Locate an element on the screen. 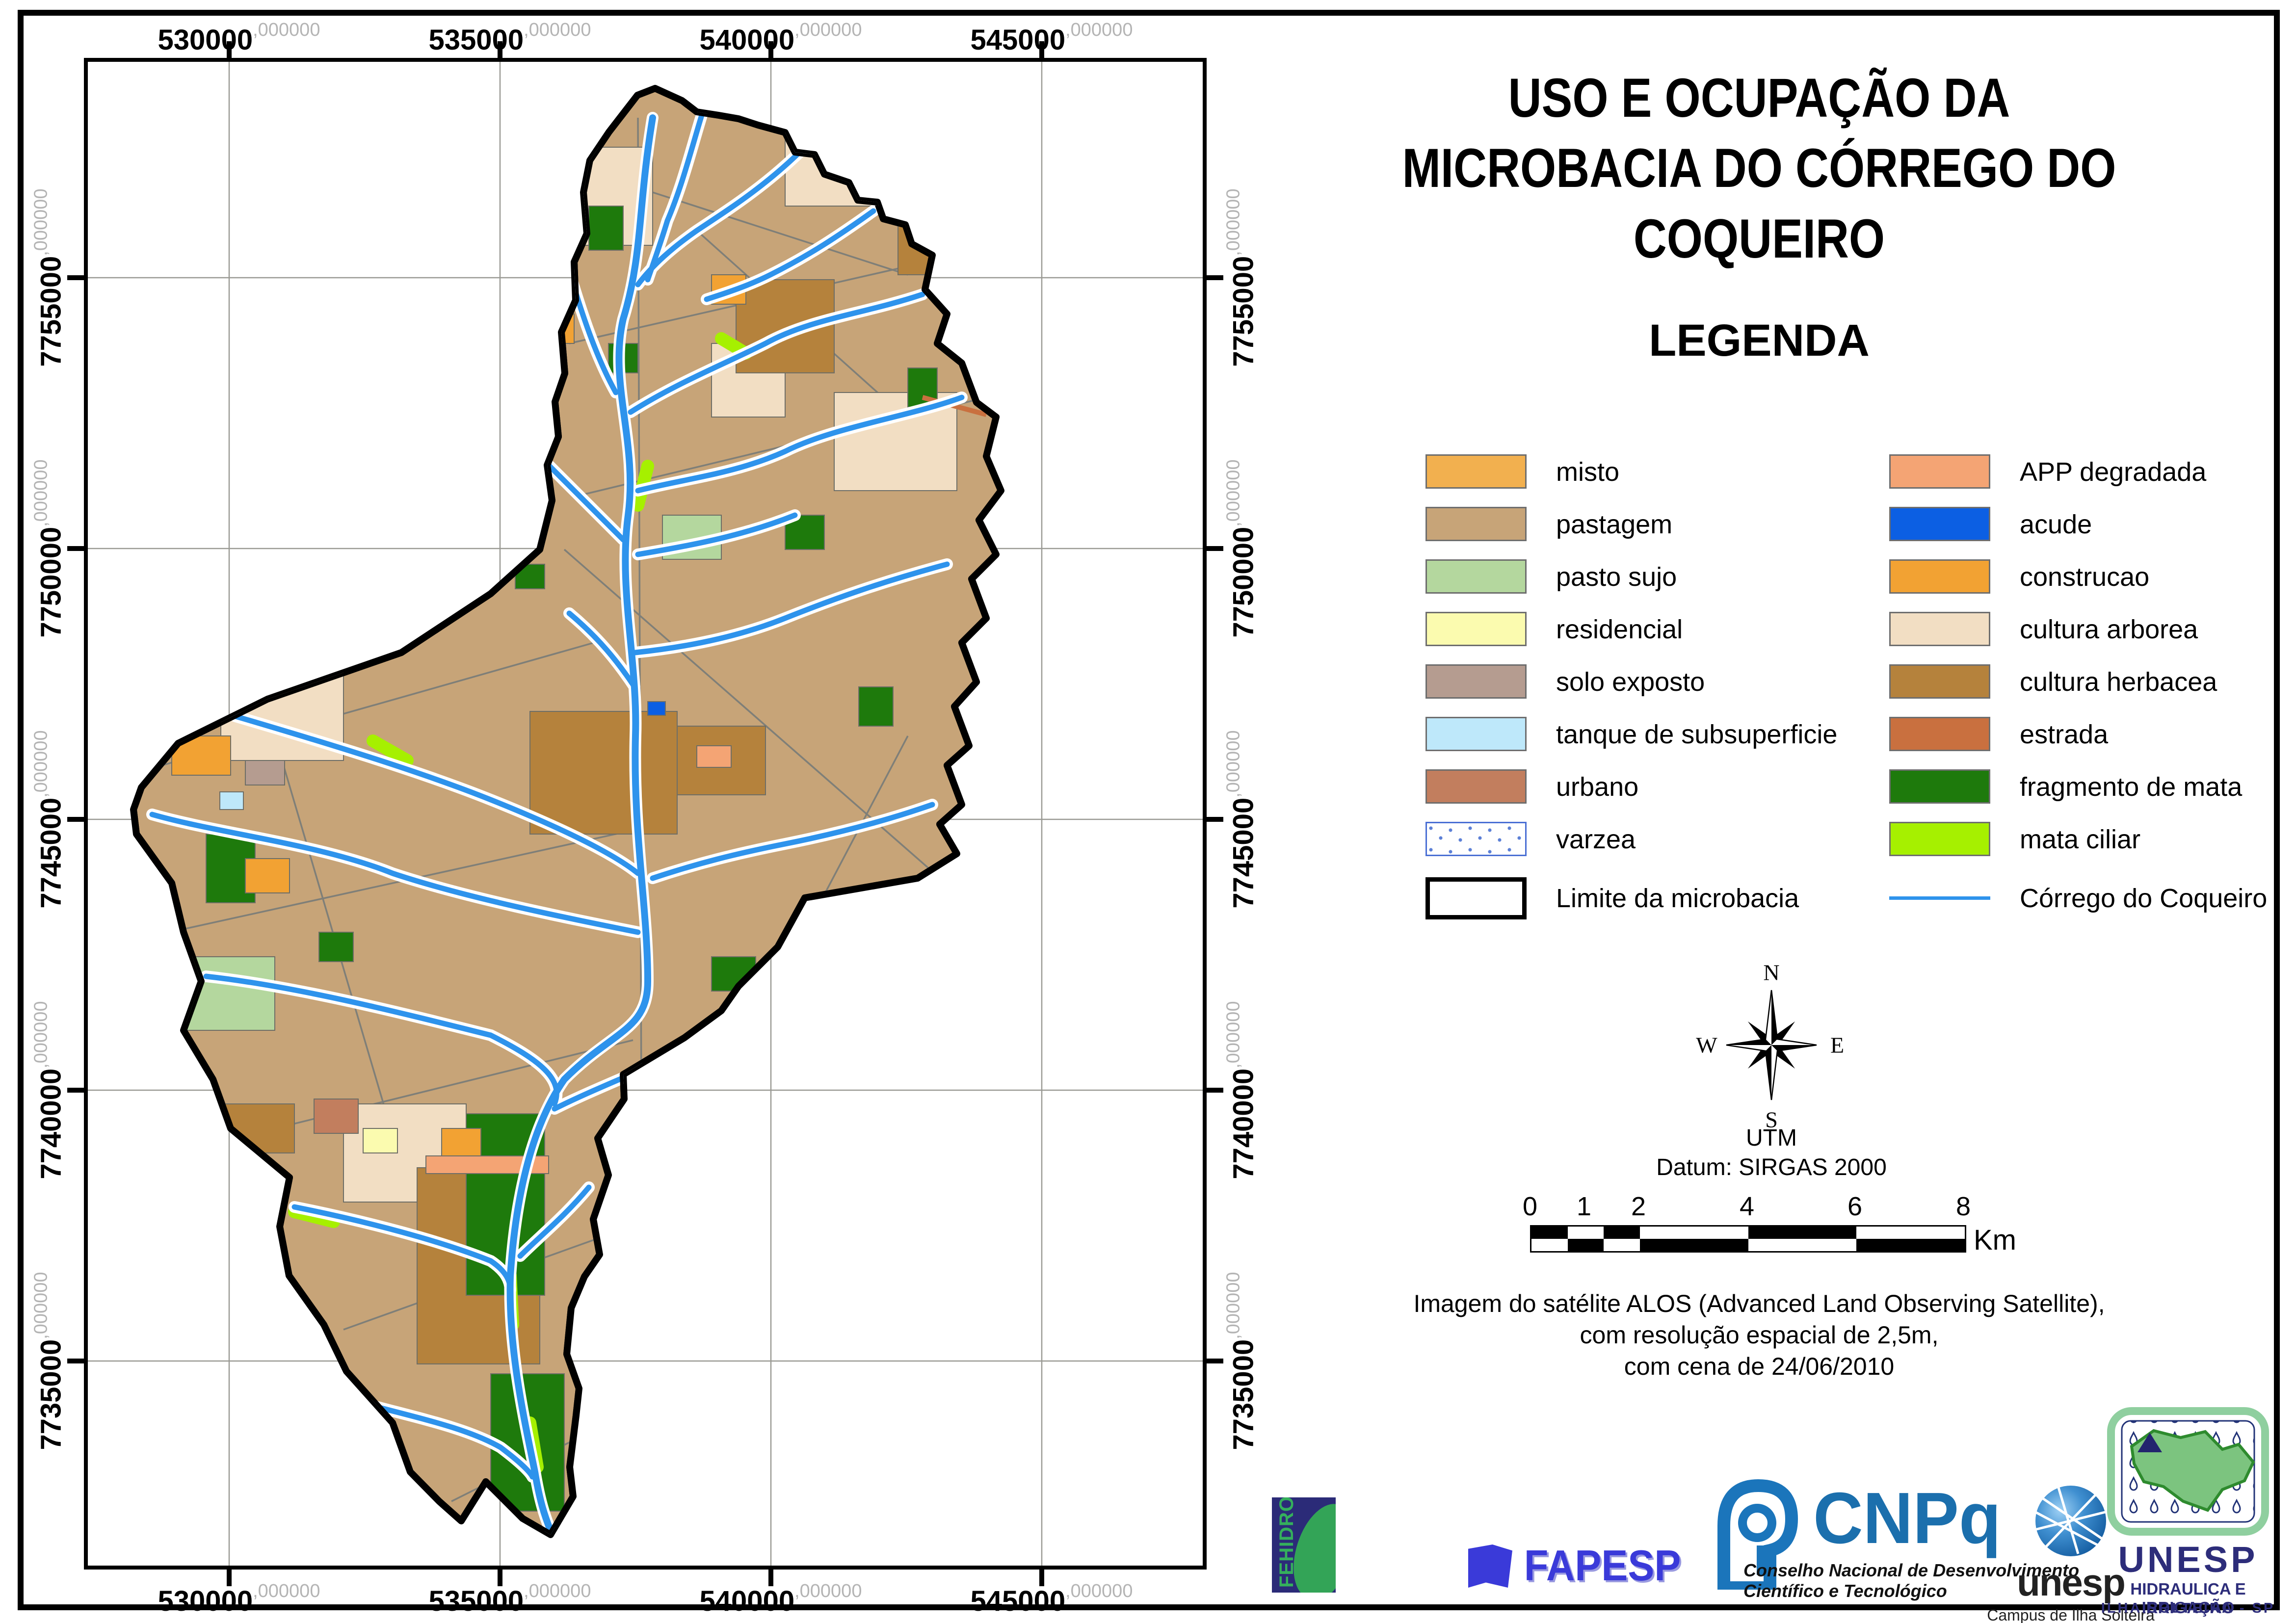  axis-label-left-2: 7750000,000000 is located at coordinates (49, 548).